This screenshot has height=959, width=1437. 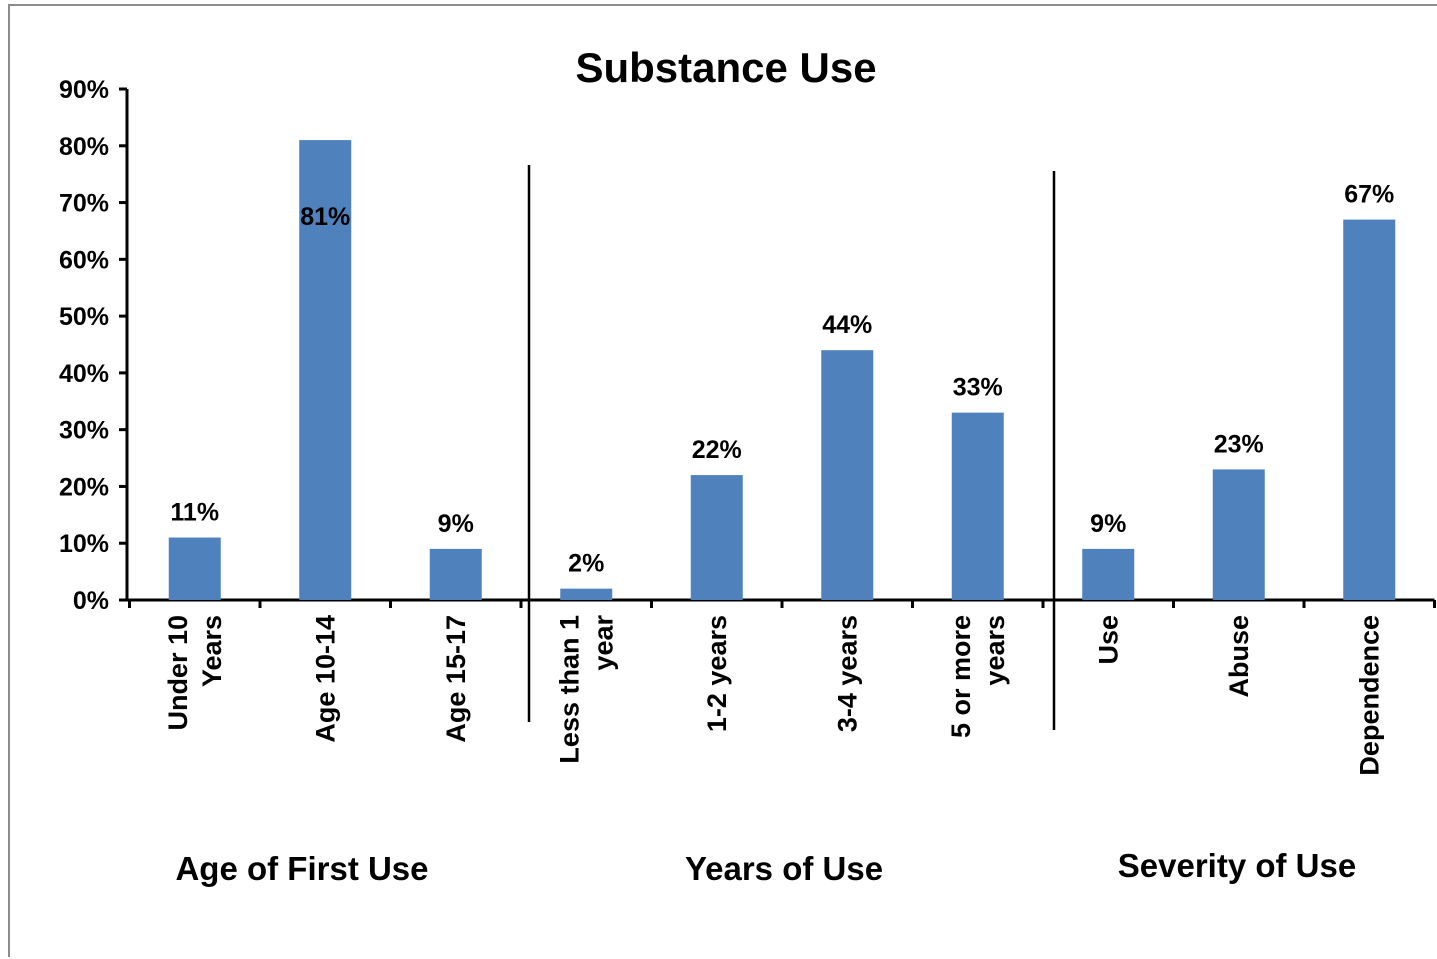 What do you see at coordinates (84, 204) in the screenshot?
I see `y-tick-label: 70%` at bounding box center [84, 204].